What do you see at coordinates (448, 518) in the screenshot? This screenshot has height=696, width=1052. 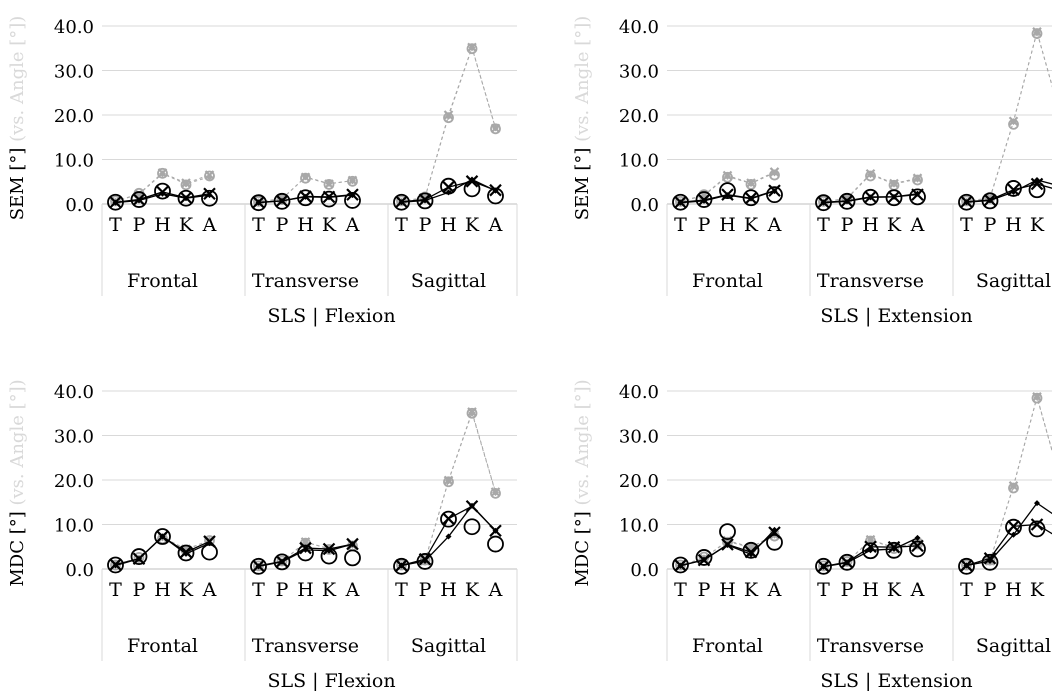 I see `dark-x-point` at bounding box center [448, 518].